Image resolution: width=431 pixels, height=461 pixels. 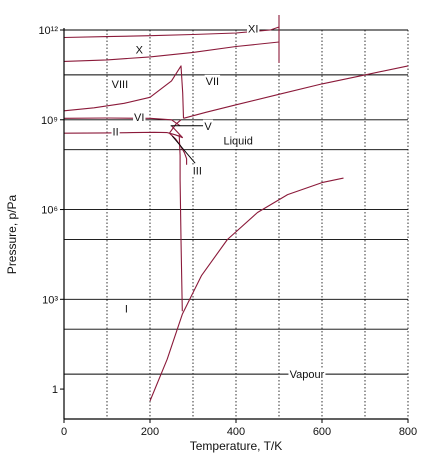 I want to click on y-axis-title: Pressure, p/Pa, so click(x=12, y=234).